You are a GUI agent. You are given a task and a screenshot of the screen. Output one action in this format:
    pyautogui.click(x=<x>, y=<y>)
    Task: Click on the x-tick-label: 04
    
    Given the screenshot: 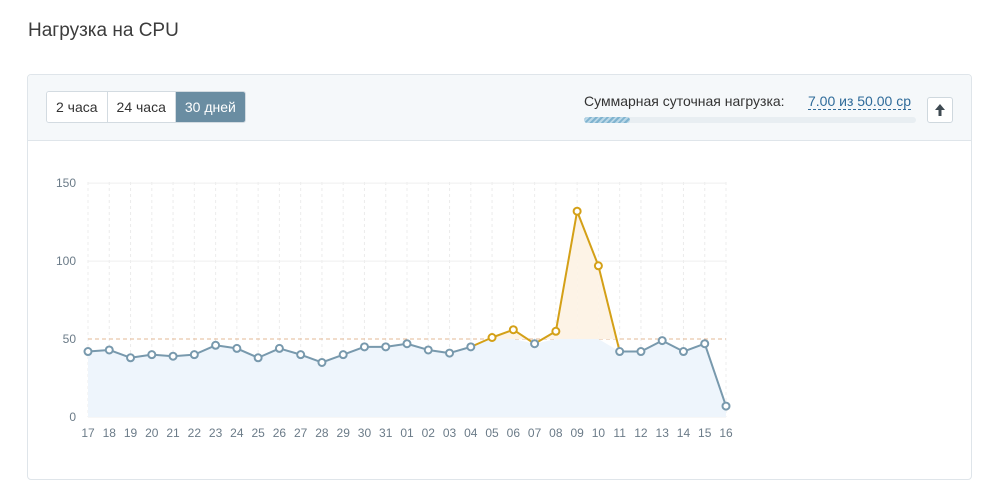 What is the action you would take?
    pyautogui.click(x=471, y=433)
    